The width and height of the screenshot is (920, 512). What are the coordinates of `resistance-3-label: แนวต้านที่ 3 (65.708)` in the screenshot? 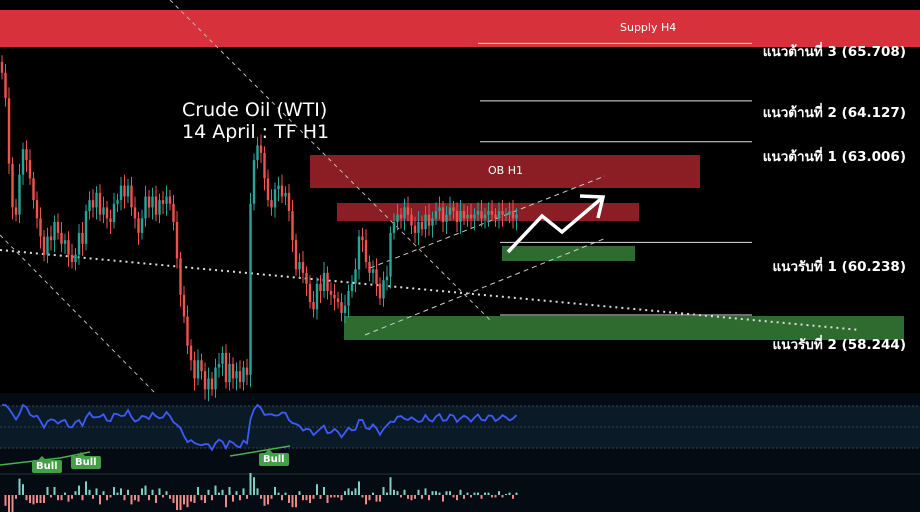 It's located at (834, 52).